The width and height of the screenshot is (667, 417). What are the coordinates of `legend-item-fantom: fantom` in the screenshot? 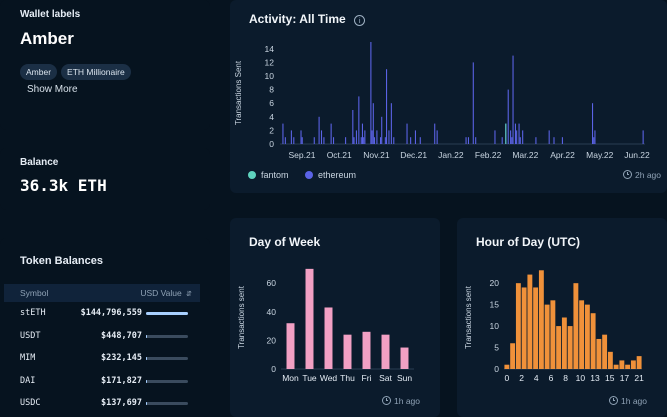 It's located at (268, 175).